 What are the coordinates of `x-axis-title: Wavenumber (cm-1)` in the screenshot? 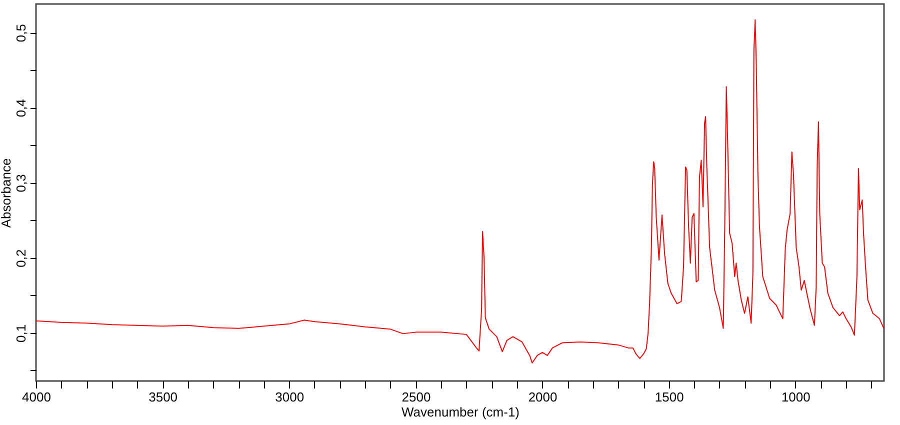 It's located at (461, 412).